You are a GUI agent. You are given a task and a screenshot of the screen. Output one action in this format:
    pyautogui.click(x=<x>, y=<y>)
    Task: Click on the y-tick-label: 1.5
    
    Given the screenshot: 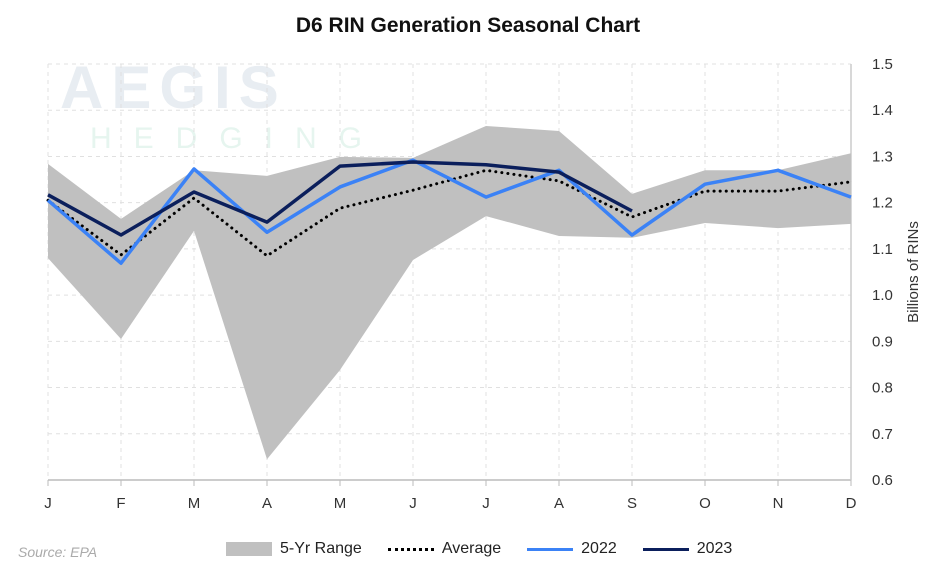 What is the action you would take?
    pyautogui.click(x=882, y=64)
    